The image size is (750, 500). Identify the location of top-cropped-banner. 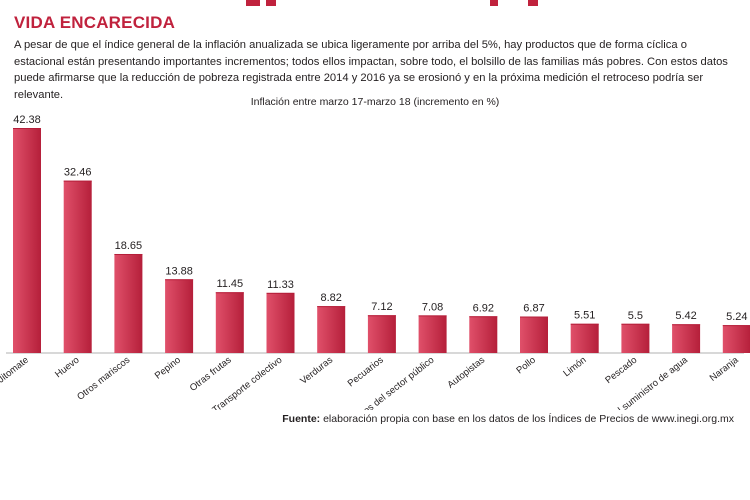
(375, 3).